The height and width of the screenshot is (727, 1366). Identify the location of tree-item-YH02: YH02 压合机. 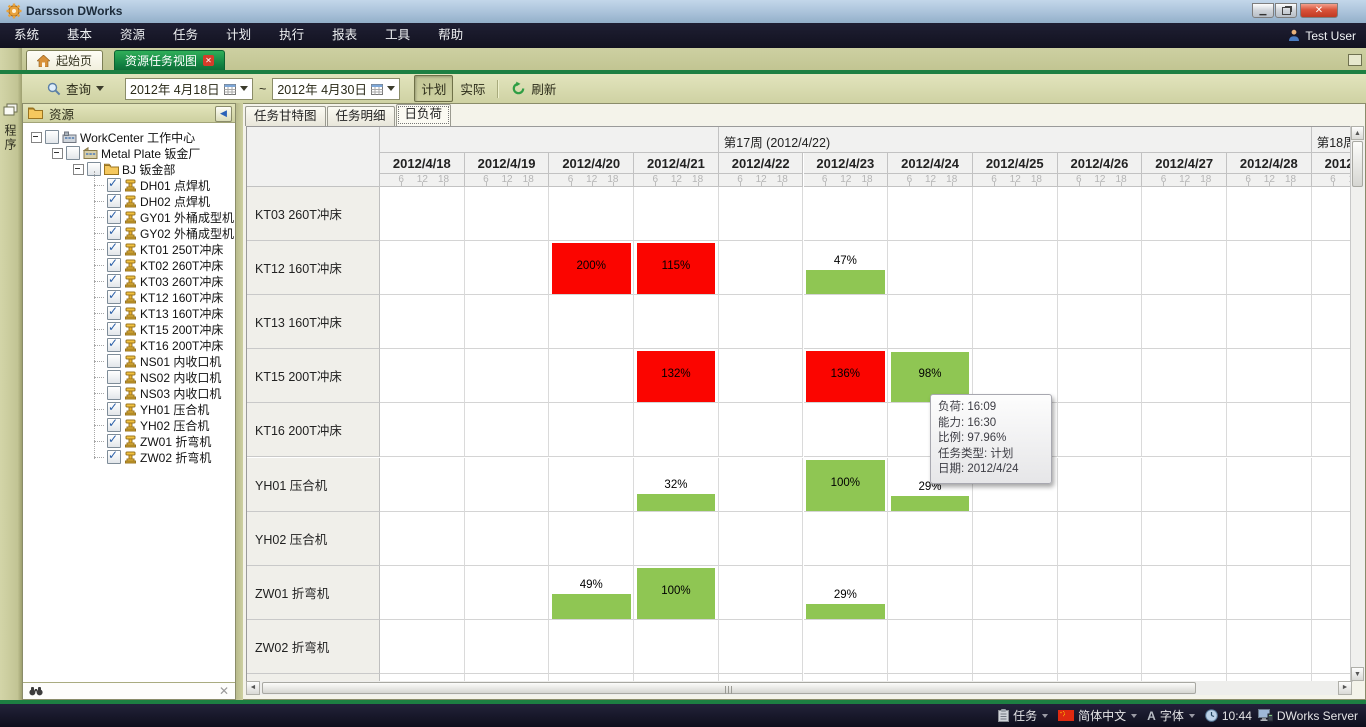
(151, 424).